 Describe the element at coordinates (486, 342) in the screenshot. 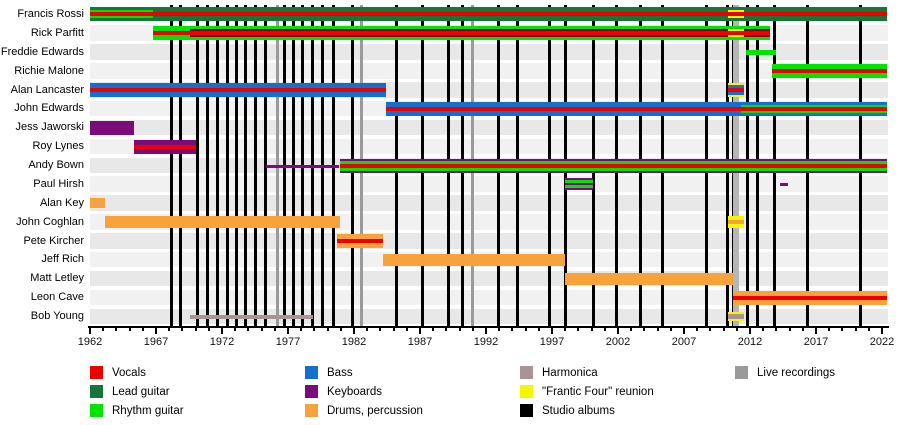

I see `x-axis-tick-label: 1992` at that location.